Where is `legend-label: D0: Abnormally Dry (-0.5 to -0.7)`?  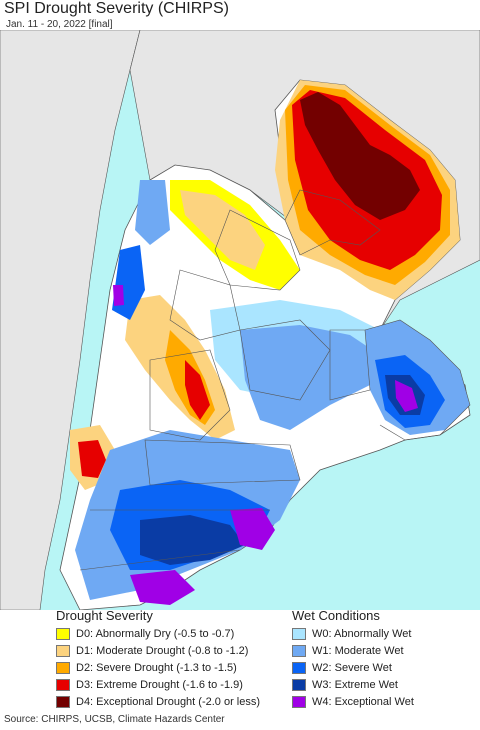
legend-label: D0: Abnormally Dry (-0.5 to -0.7) is located at coordinates (155, 634).